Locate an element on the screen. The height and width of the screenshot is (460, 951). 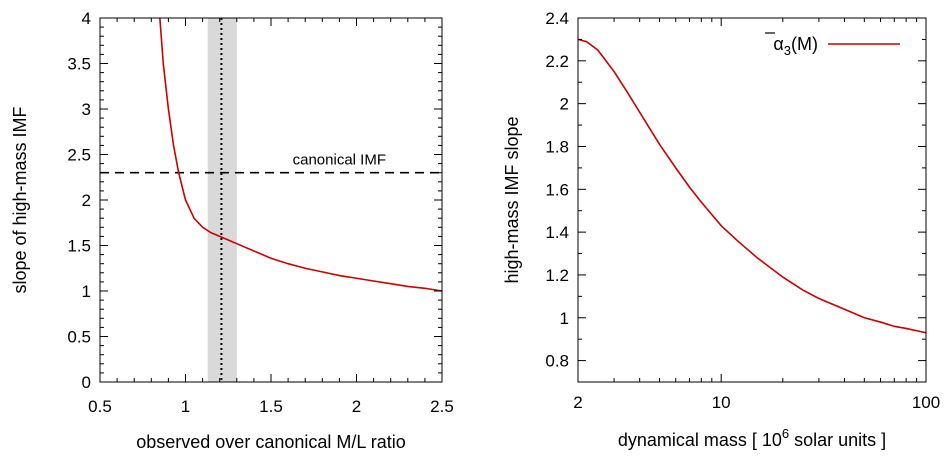
legend-label: α3(M) is located at coordinates (795, 46).